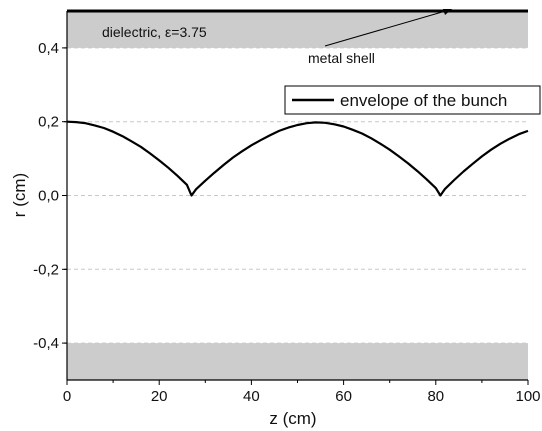 The width and height of the screenshot is (542, 431). I want to click on x-axis-title: z (cm), so click(292, 418).